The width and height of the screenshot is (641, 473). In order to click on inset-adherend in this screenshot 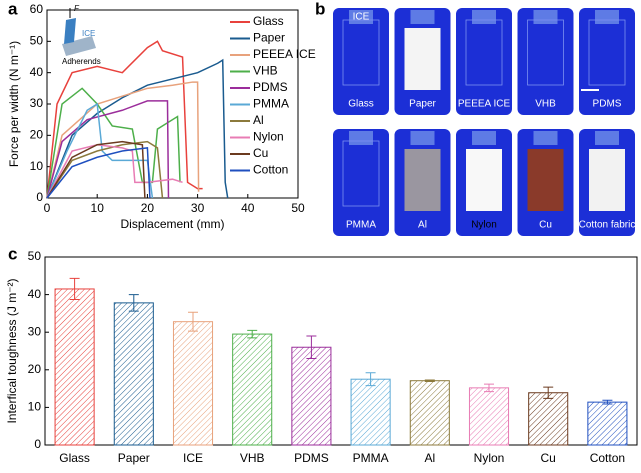, I will do `click(79, 46)`.